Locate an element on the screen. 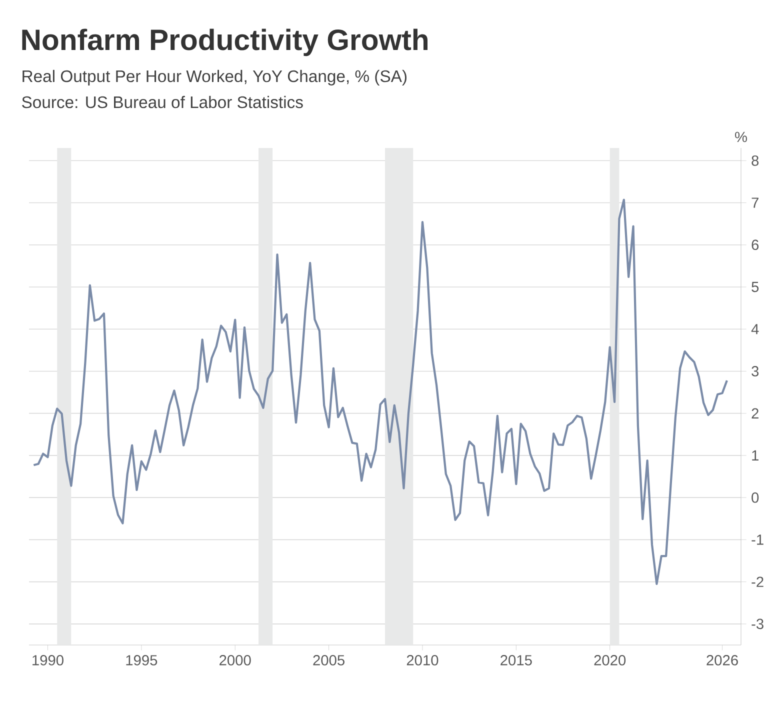 This screenshot has width=767, height=713. y-tick-label: -3 is located at coordinates (758, 624).